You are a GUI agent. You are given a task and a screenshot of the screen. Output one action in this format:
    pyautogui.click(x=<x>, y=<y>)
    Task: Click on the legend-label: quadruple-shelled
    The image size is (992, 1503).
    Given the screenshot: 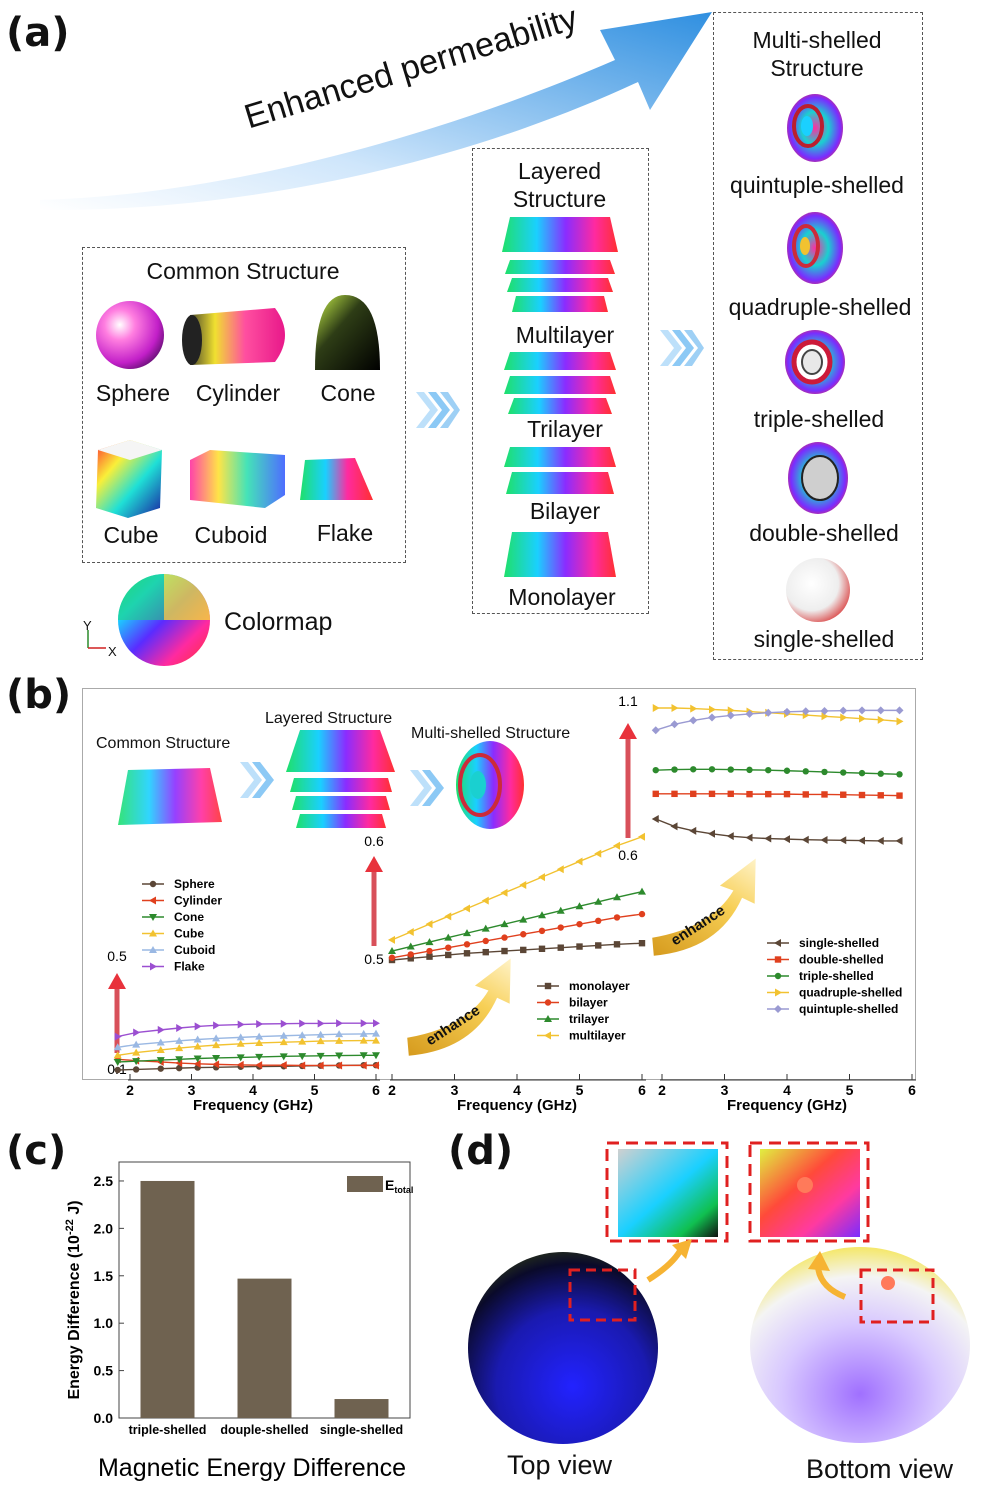 What is the action you would take?
    pyautogui.click(x=850, y=993)
    